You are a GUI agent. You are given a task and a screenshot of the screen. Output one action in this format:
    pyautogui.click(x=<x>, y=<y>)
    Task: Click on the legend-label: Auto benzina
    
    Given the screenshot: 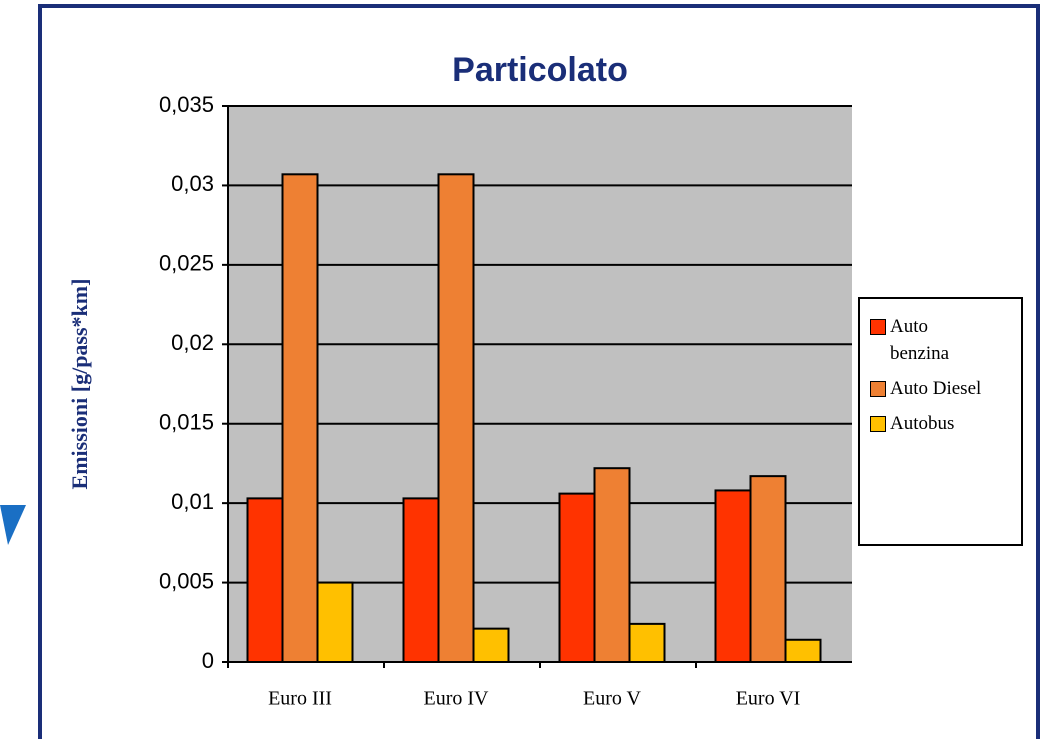 What is the action you would take?
    pyautogui.click(x=920, y=340)
    